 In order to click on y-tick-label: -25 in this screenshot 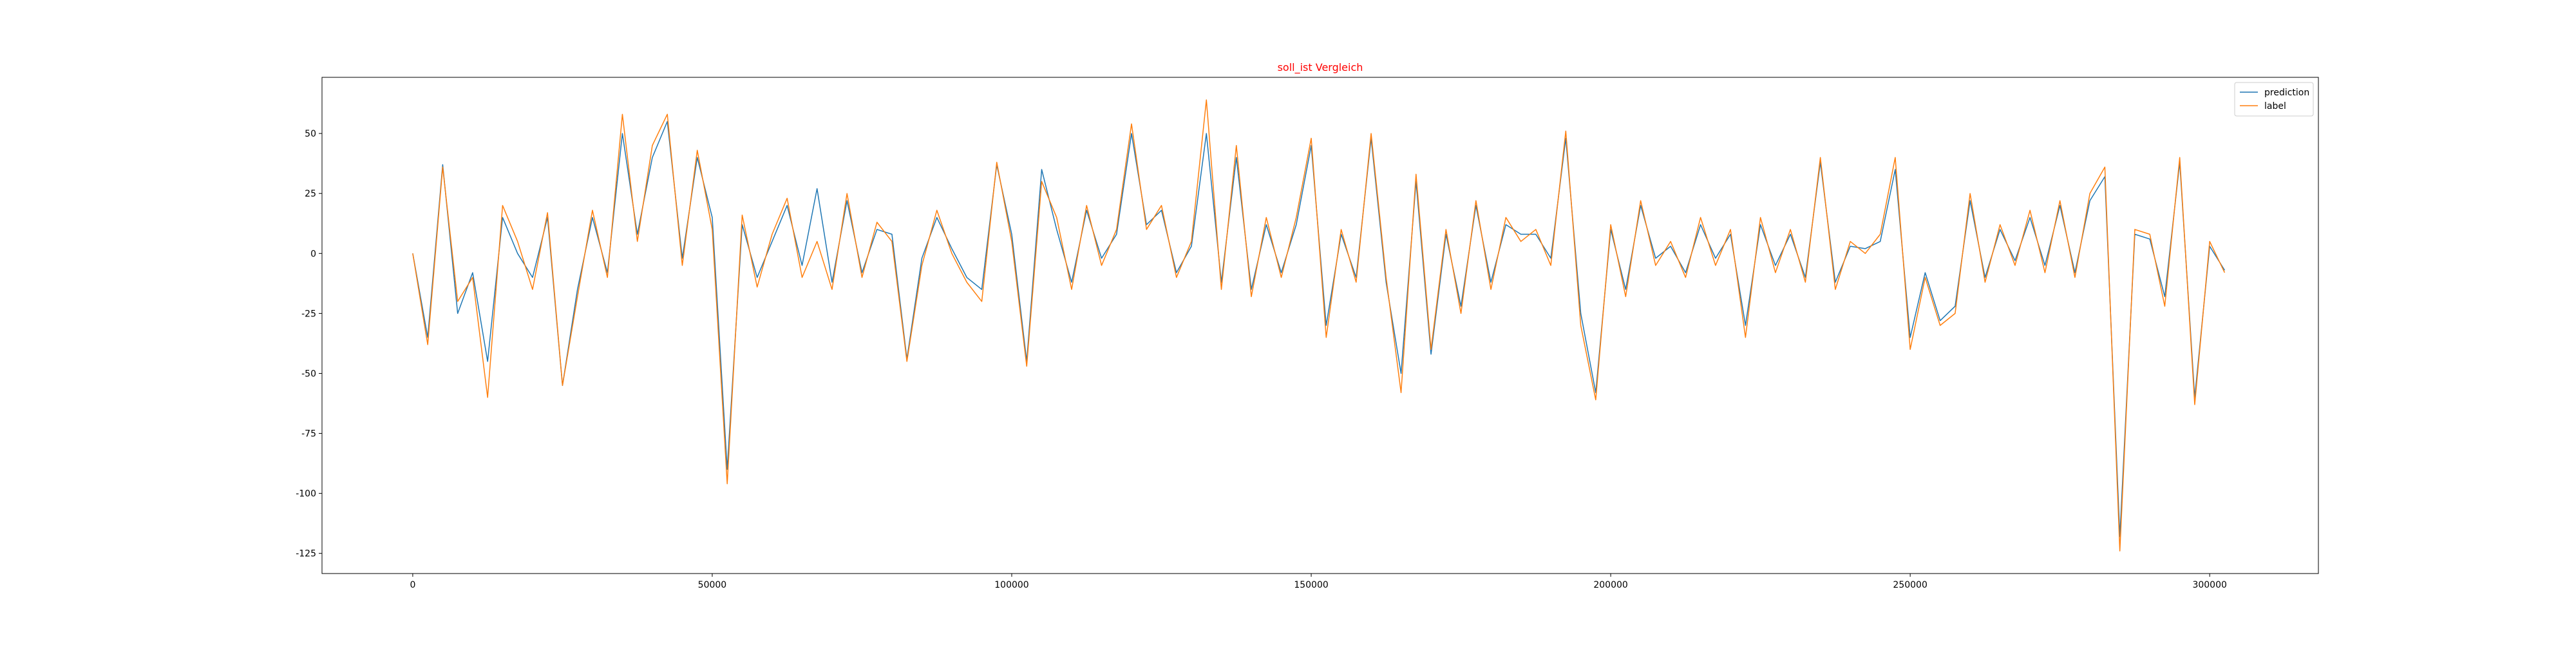, I will do `click(309, 314)`.